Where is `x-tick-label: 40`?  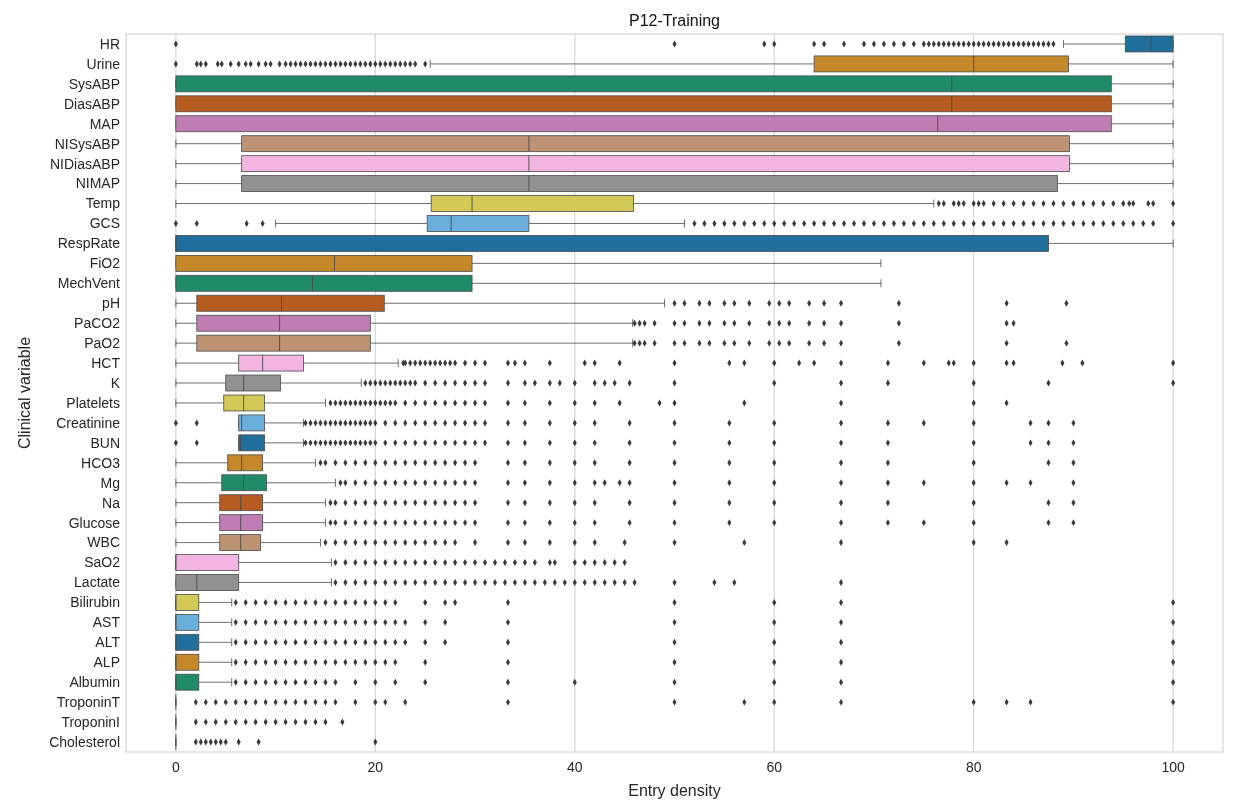 x-tick-label: 40 is located at coordinates (574, 767).